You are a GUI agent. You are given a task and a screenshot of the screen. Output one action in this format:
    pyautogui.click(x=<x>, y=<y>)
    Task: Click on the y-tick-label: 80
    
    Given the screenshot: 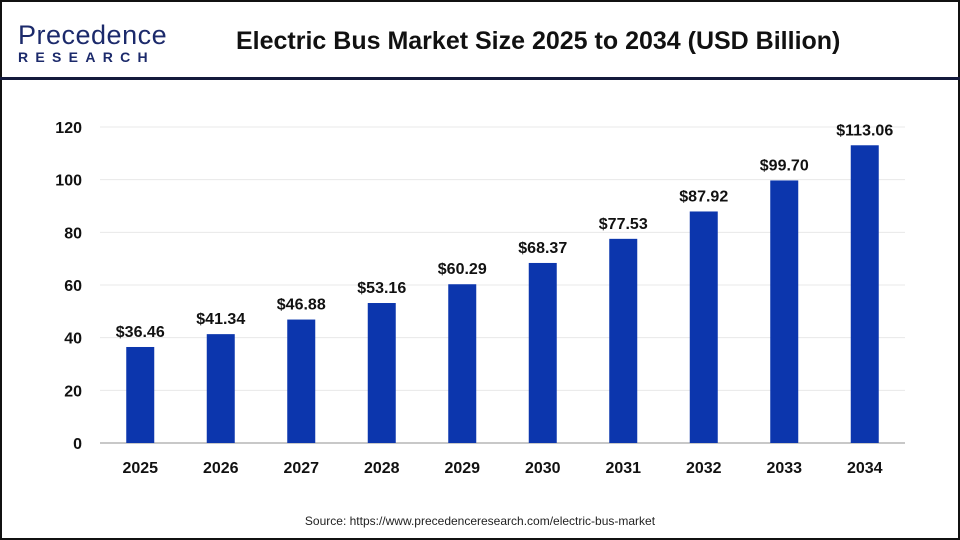 What is the action you would take?
    pyautogui.click(x=73, y=233)
    